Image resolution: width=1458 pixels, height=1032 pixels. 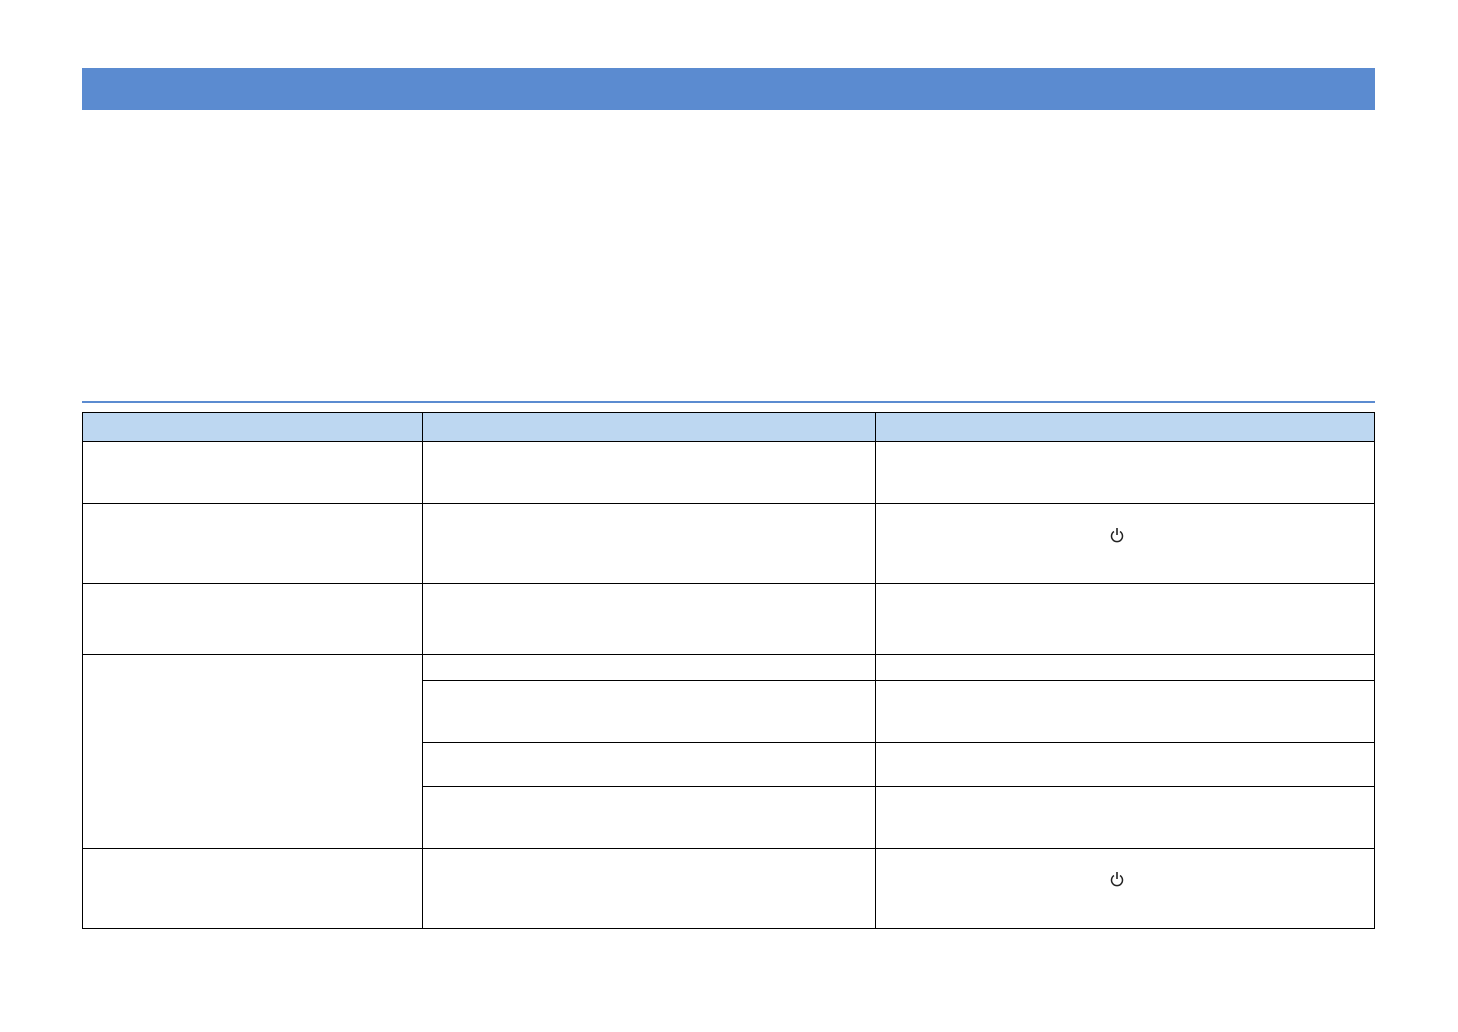 I want to click on section-rule, so click(x=728, y=402).